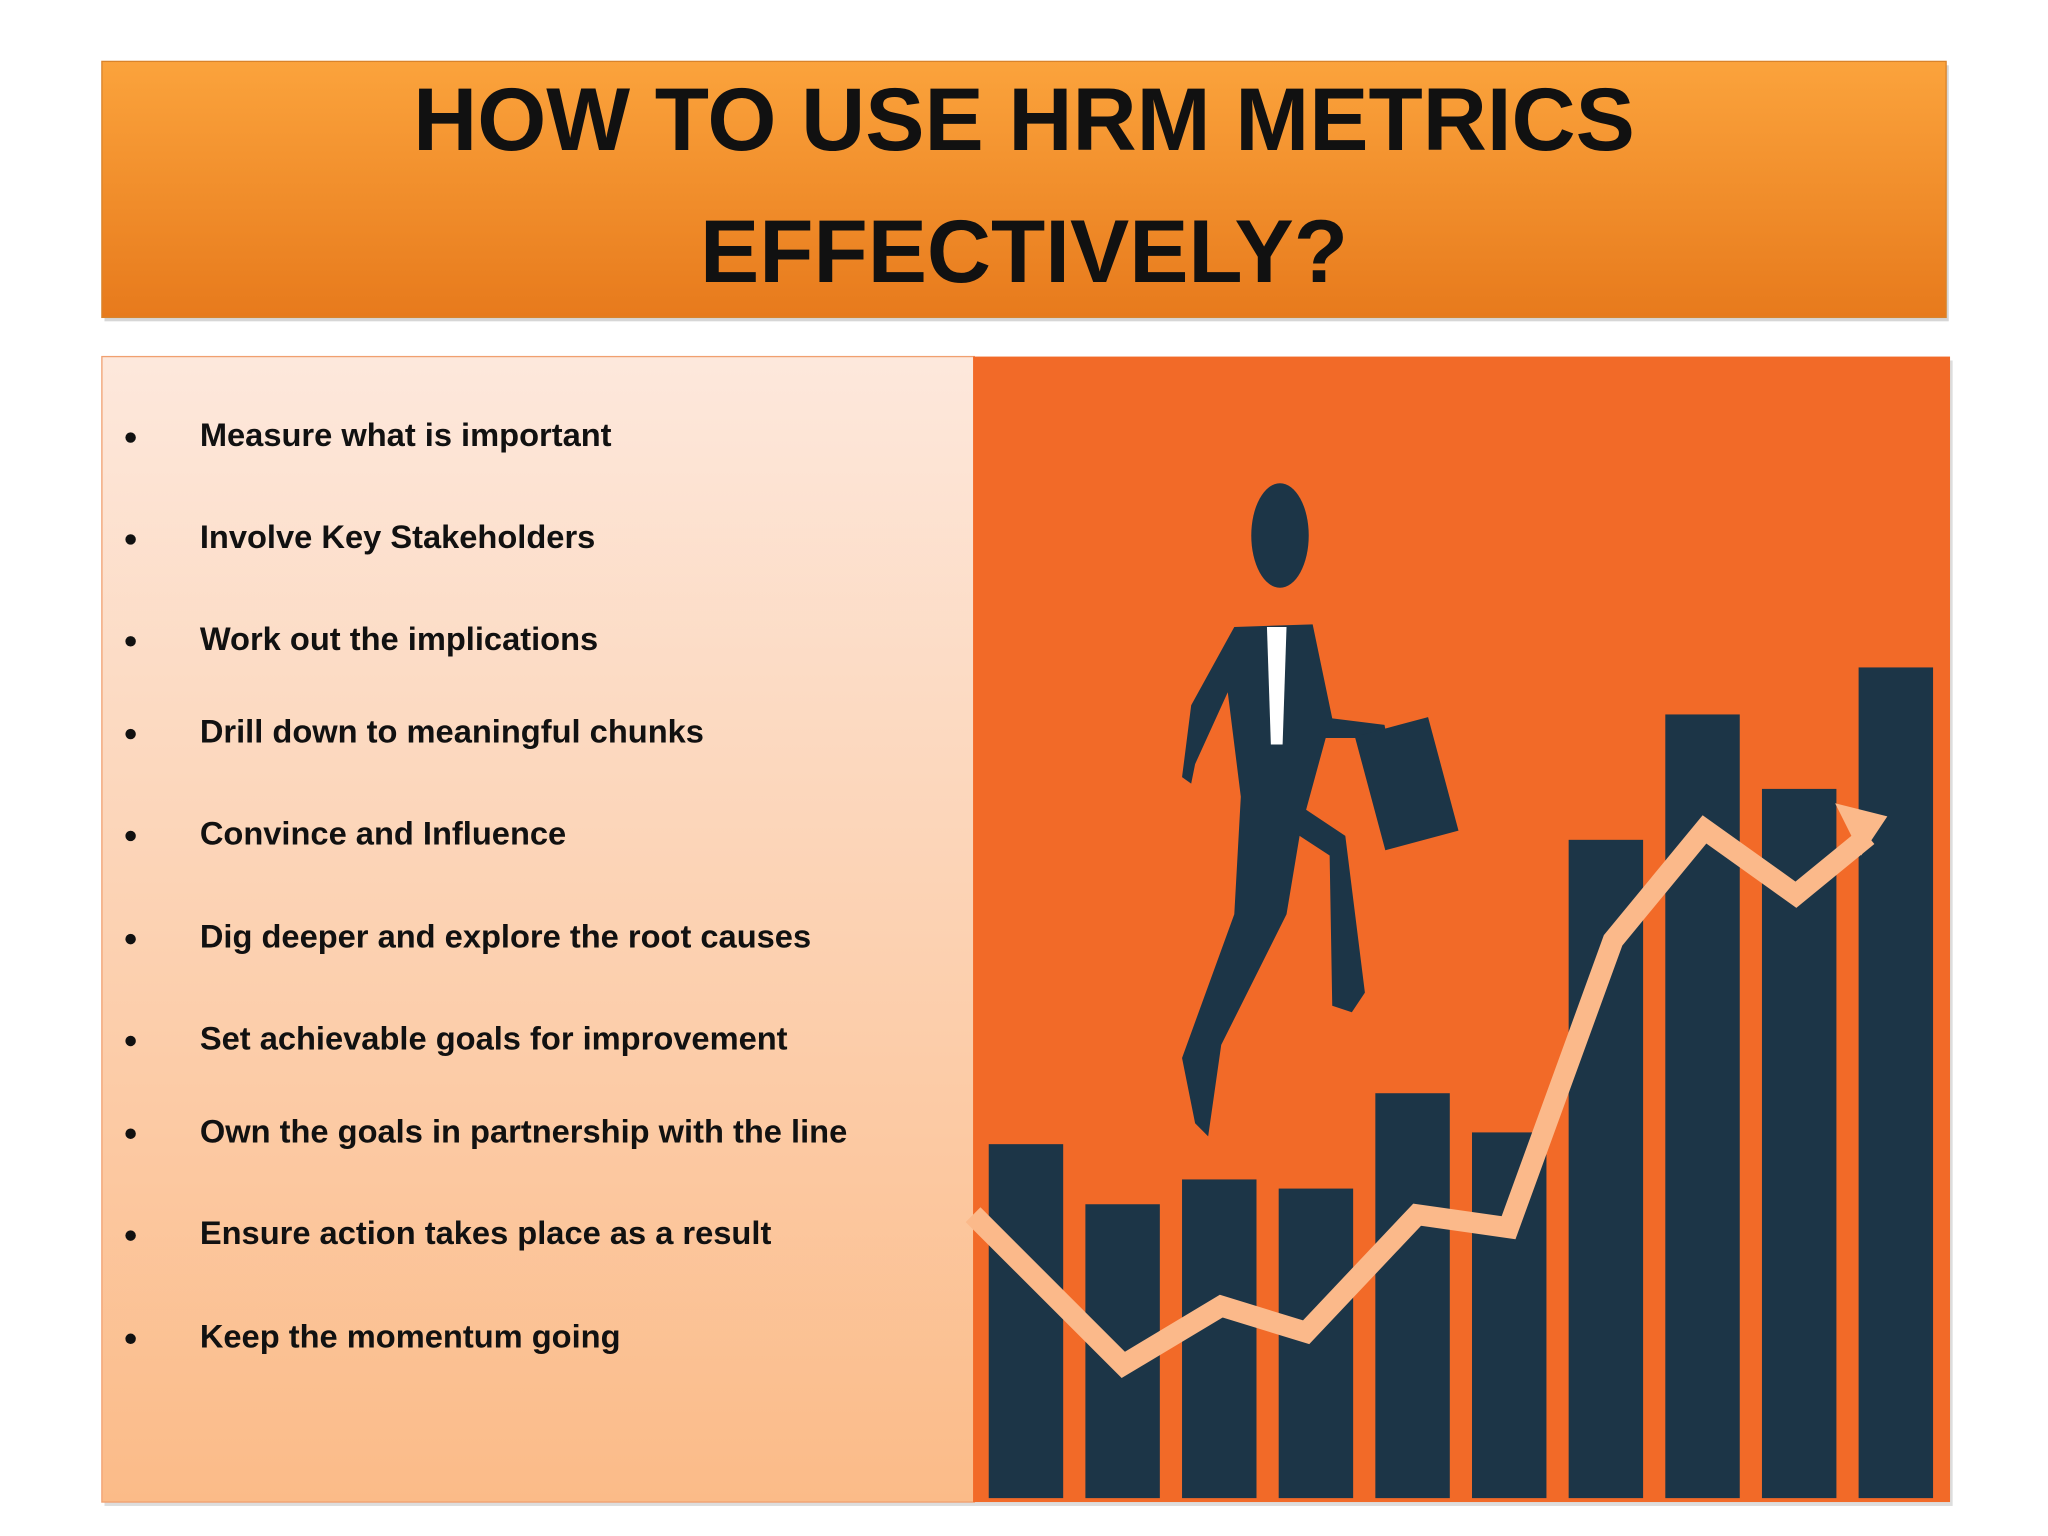 The width and height of the screenshot is (2048, 1536). What do you see at coordinates (505, 936) in the screenshot?
I see `bullet-text: Dig deeper and explore the root causes` at bounding box center [505, 936].